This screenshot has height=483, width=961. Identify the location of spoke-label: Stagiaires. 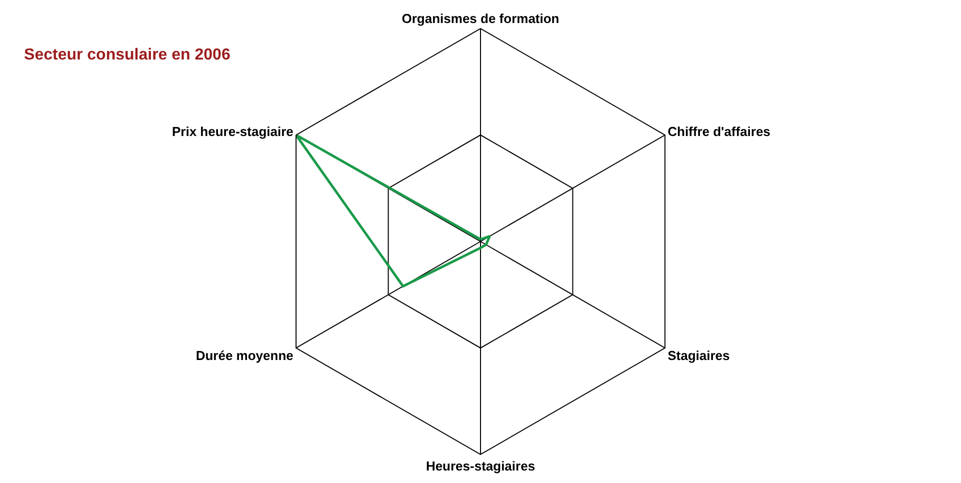
(699, 355).